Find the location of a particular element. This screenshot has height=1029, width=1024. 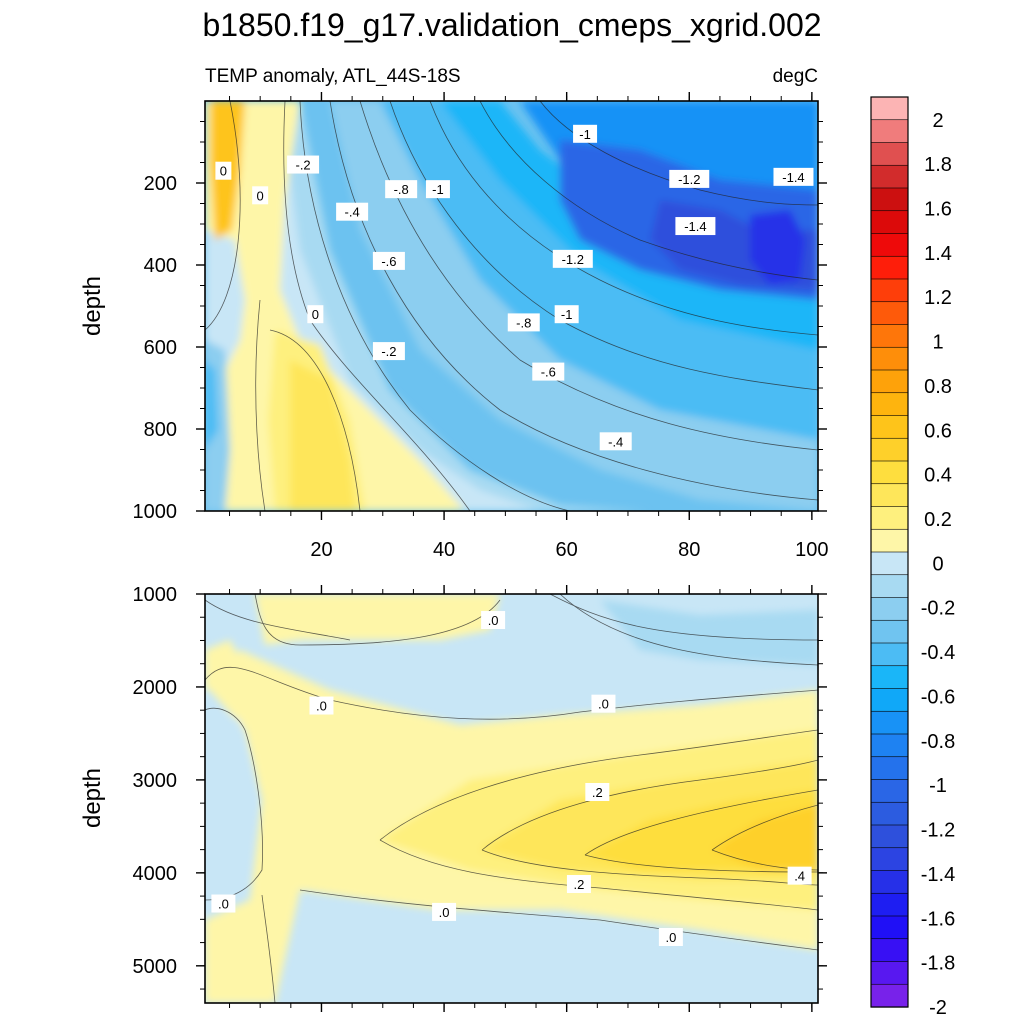

y-tick-label: 200 is located at coordinates (160, 184).